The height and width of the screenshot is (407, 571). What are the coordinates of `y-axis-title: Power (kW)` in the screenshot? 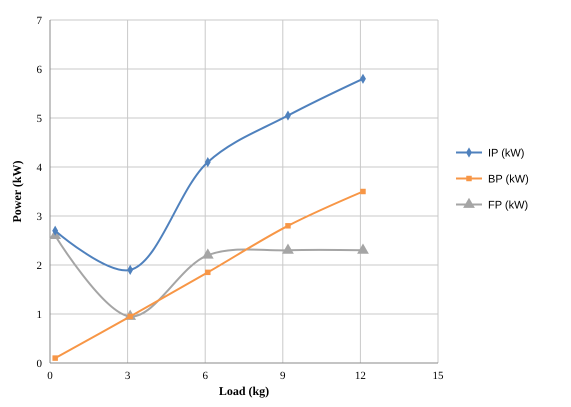 It's located at (17, 191).